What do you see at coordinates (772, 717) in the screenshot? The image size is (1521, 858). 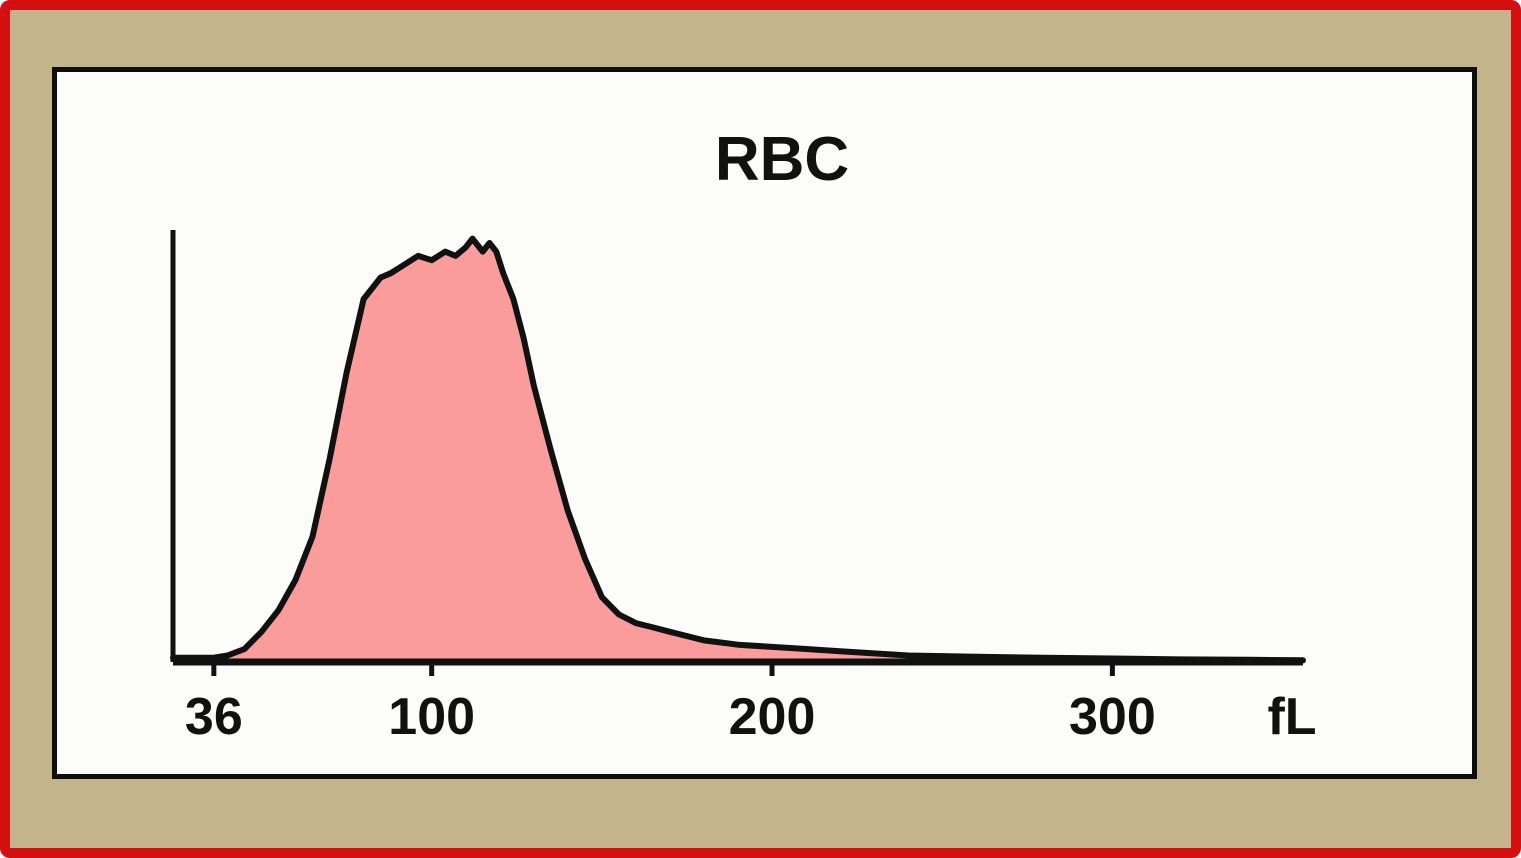 I see `x-tick-label: 200` at bounding box center [772, 717].